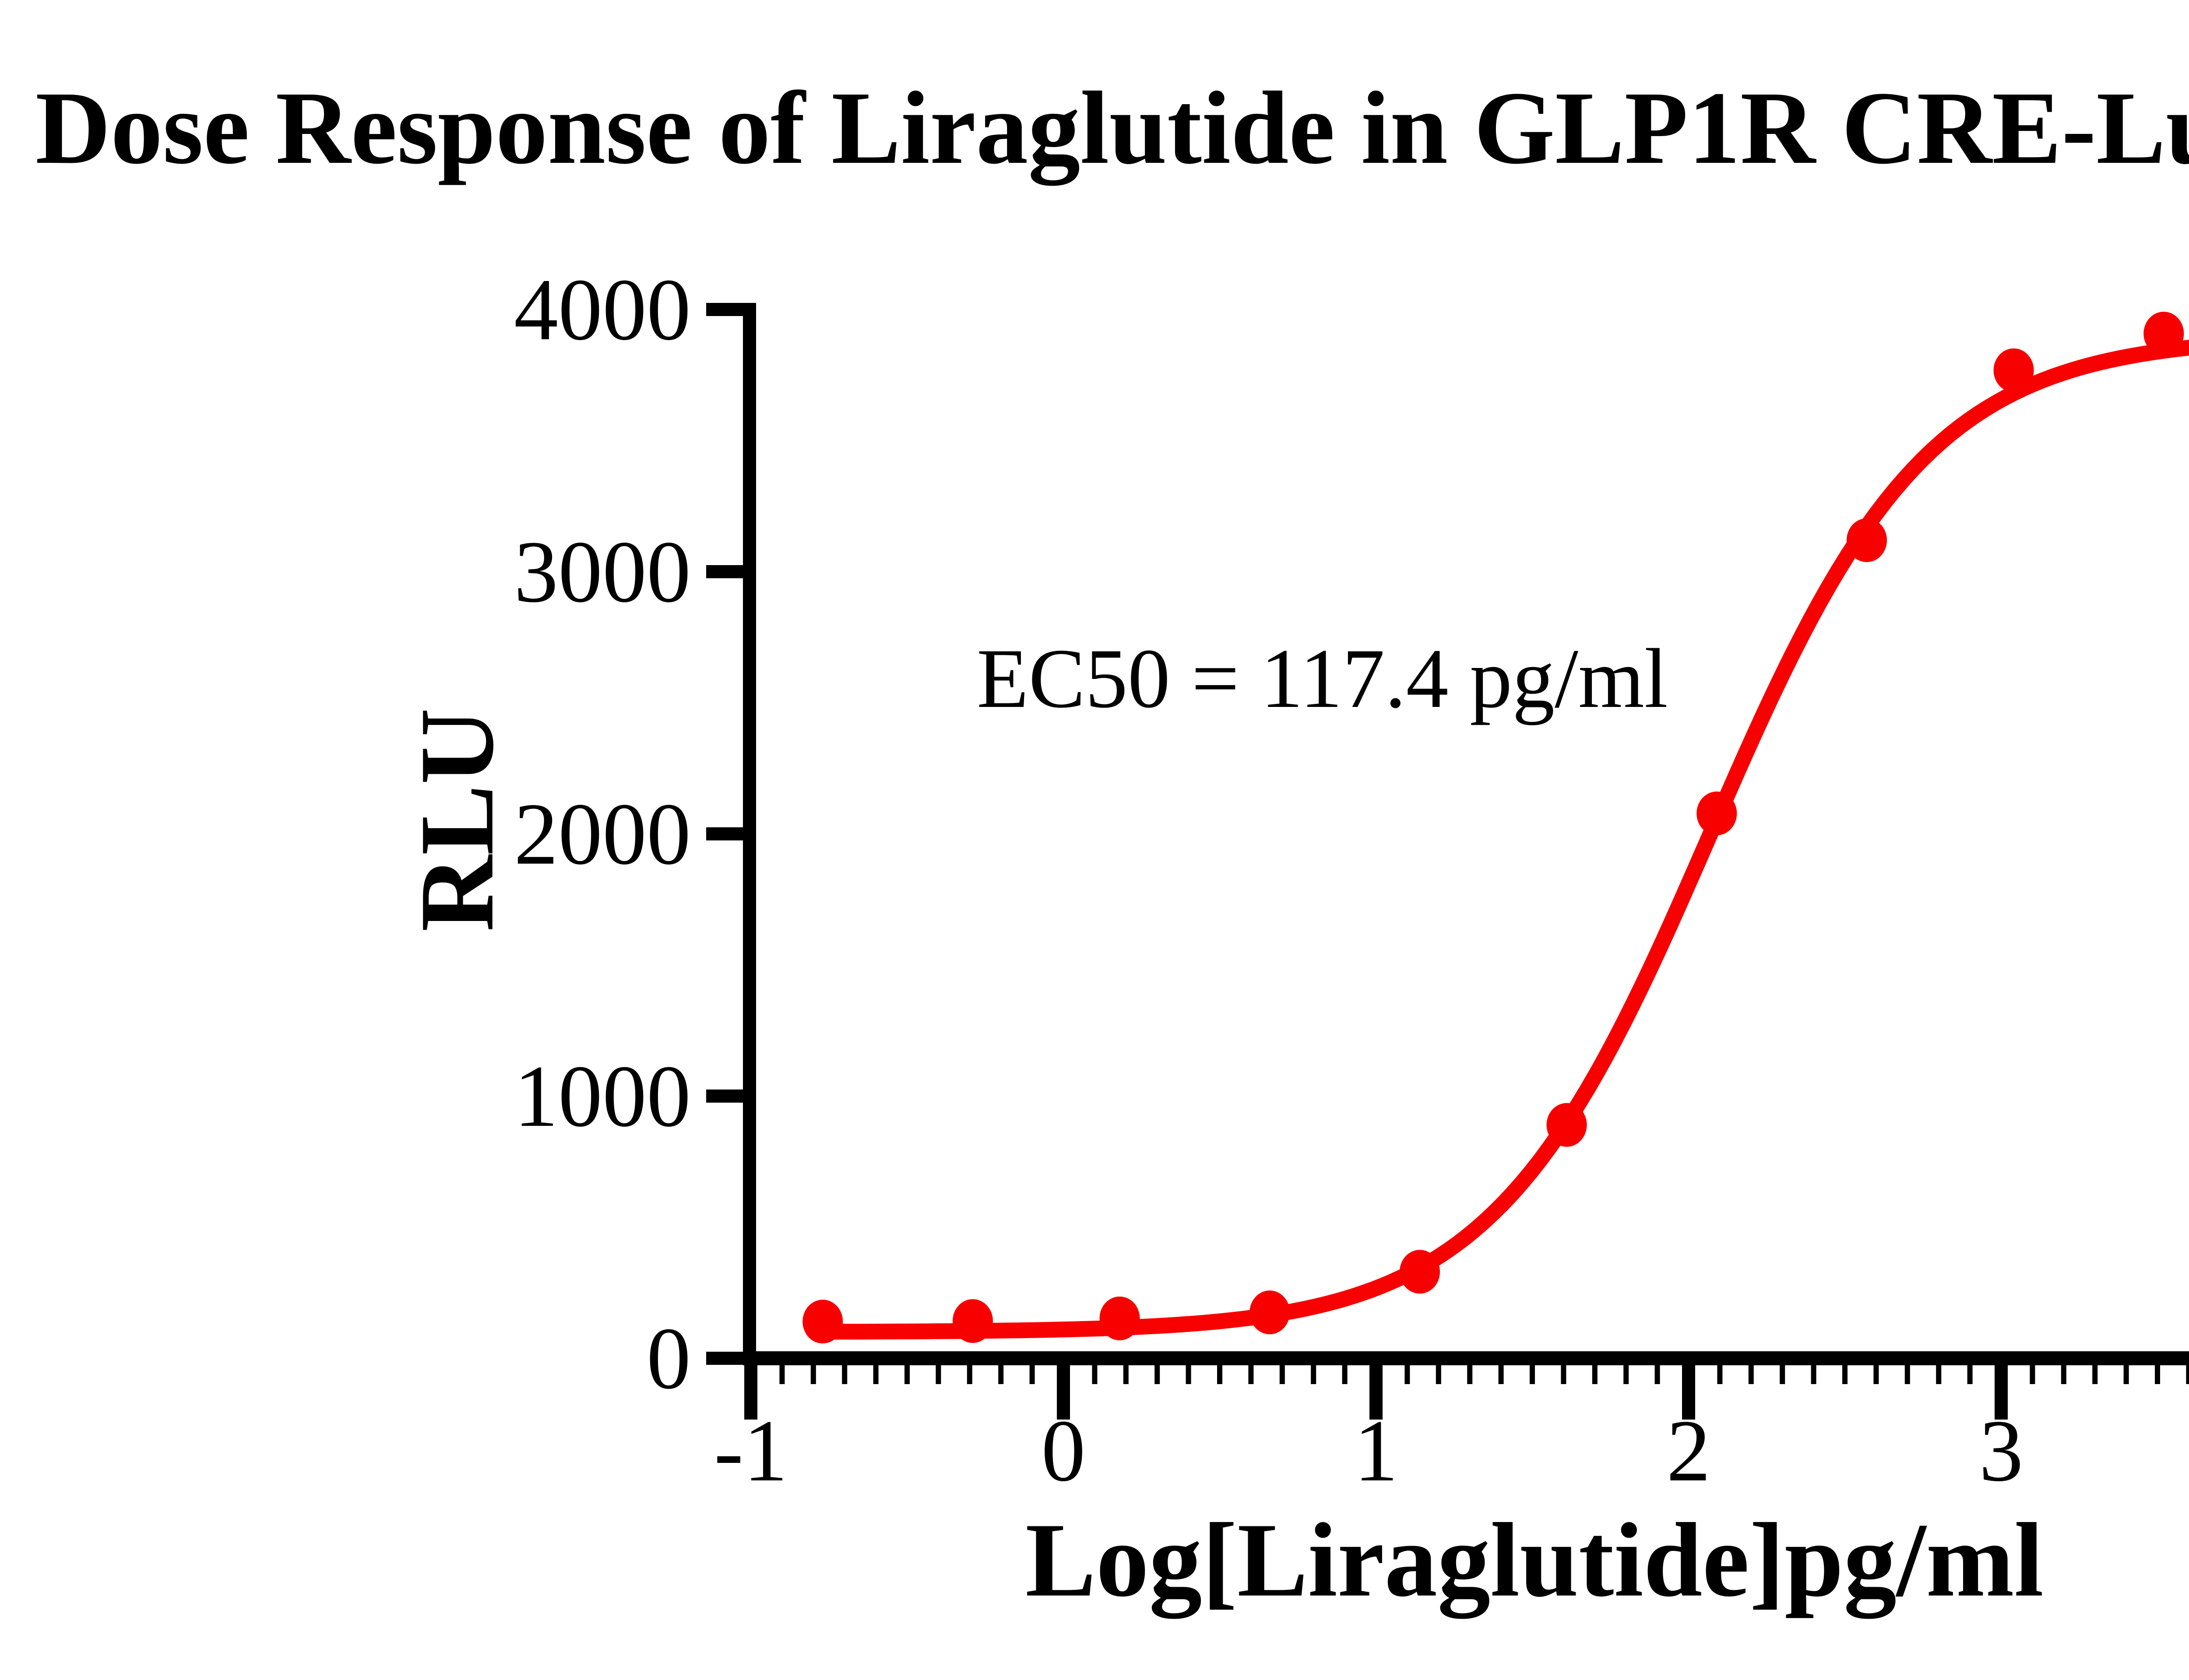 Image resolution: width=2189 pixels, height=1680 pixels. I want to click on x-tick-label: 1, so click(1376, 1451).